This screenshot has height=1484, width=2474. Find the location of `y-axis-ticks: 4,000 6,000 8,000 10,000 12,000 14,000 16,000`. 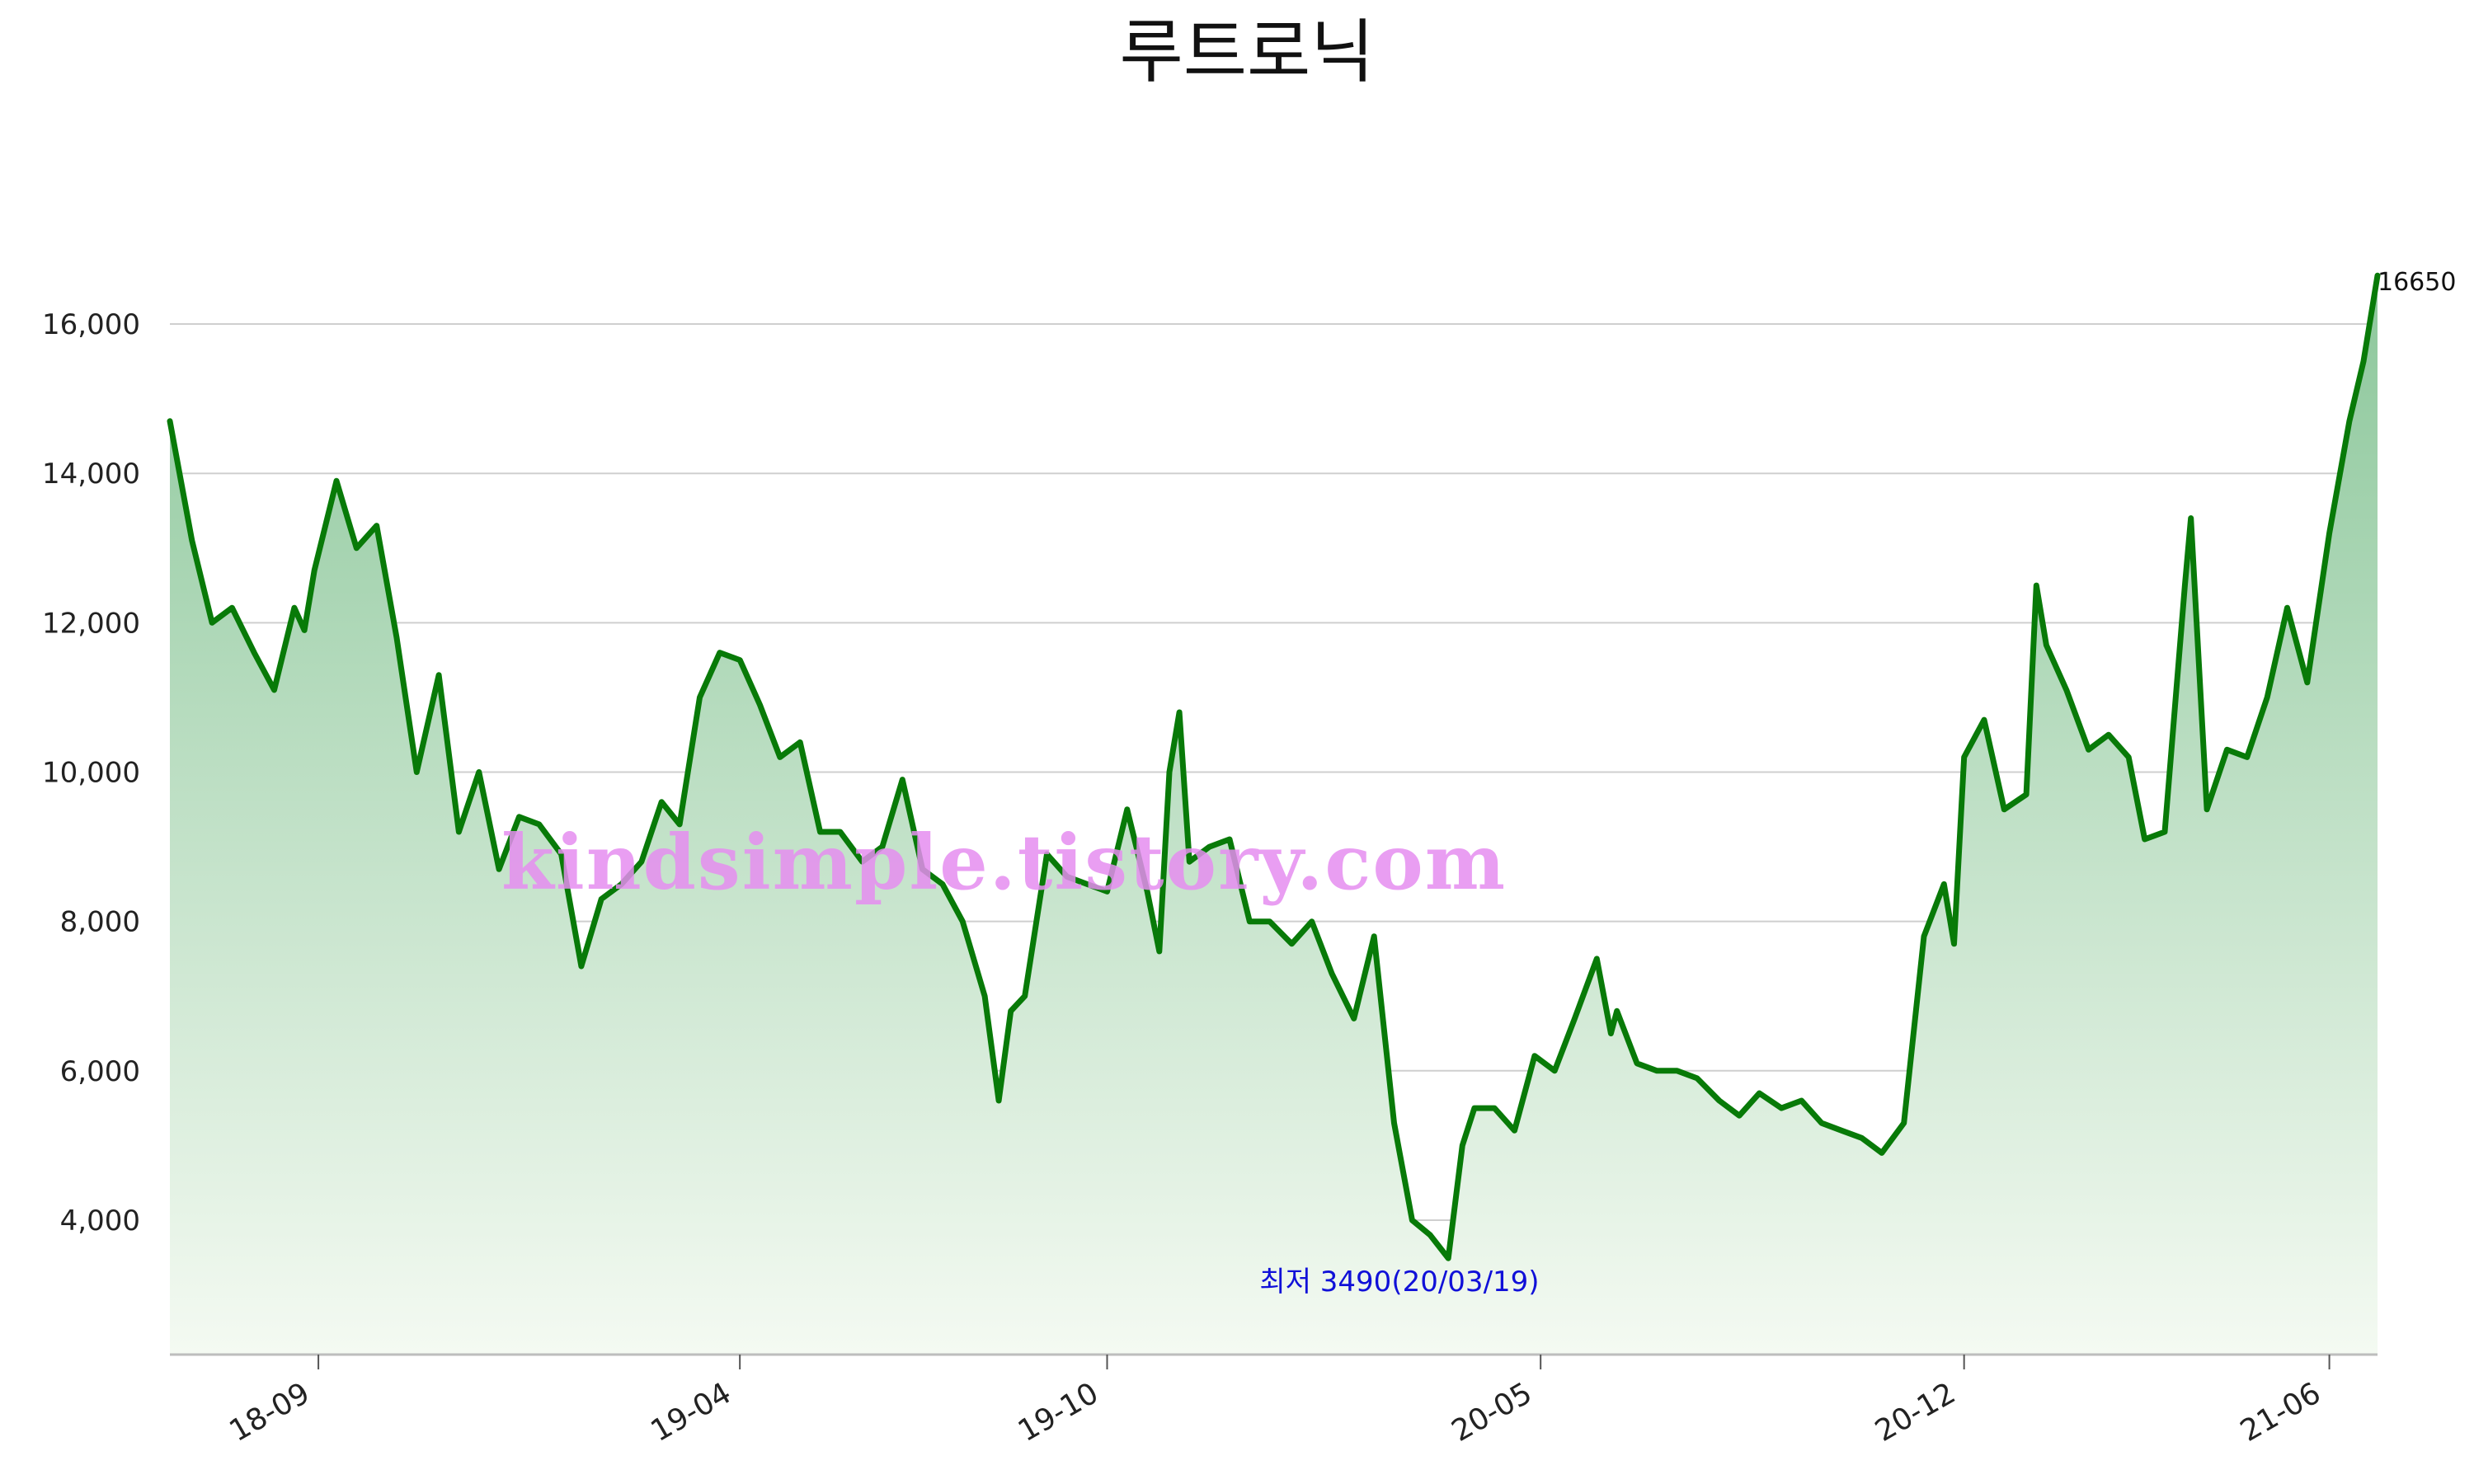

y-axis-ticks: 4,000 6,000 8,000 10,000 12,000 14,000 16,000 is located at coordinates (91, 772).